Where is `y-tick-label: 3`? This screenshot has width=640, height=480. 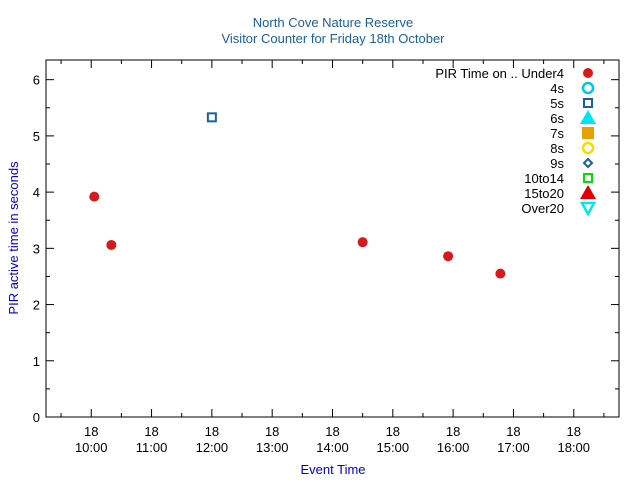 y-tick-label: 3 is located at coordinates (36, 248).